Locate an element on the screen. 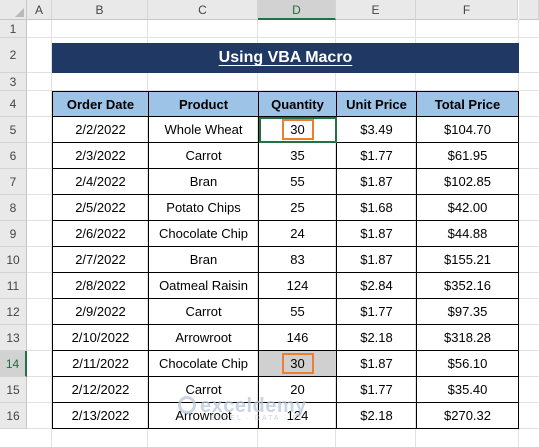  order-date-cell: 2/11/2022 is located at coordinates (100, 363).